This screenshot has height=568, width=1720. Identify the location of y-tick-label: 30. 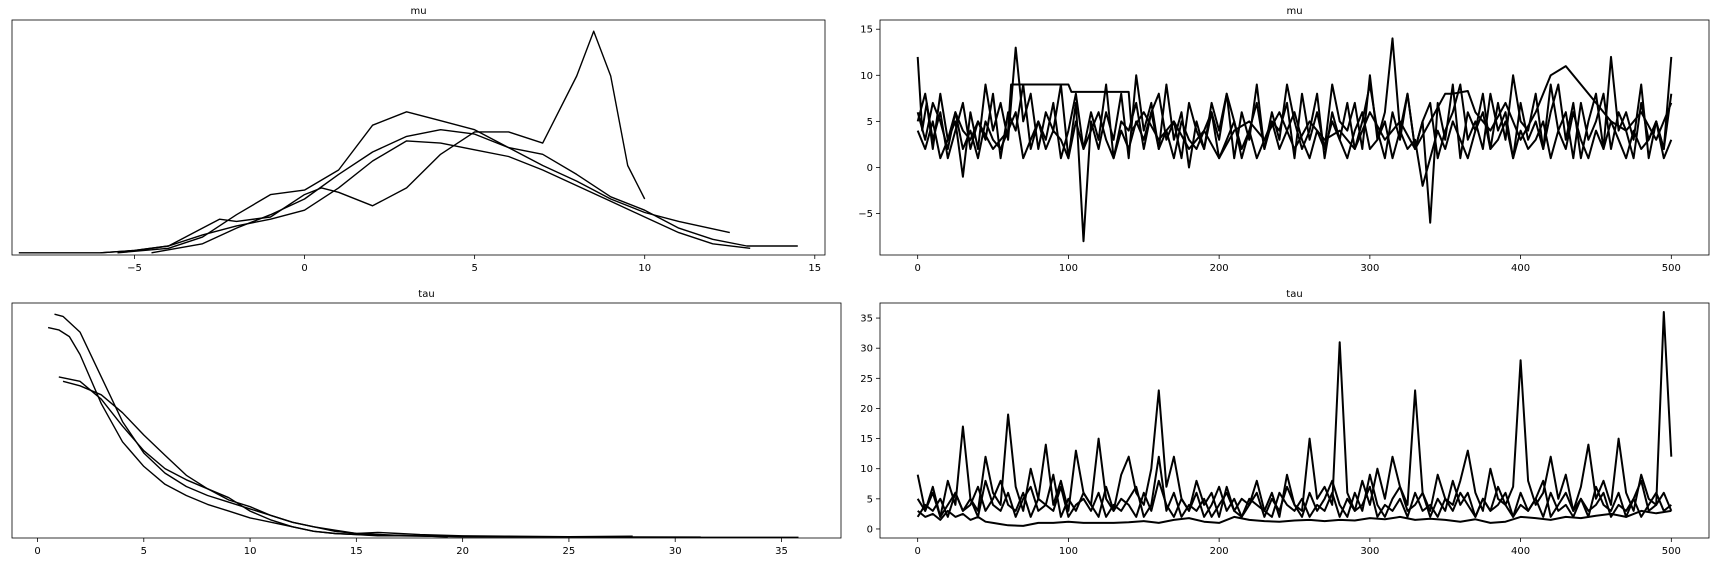
(866, 349).